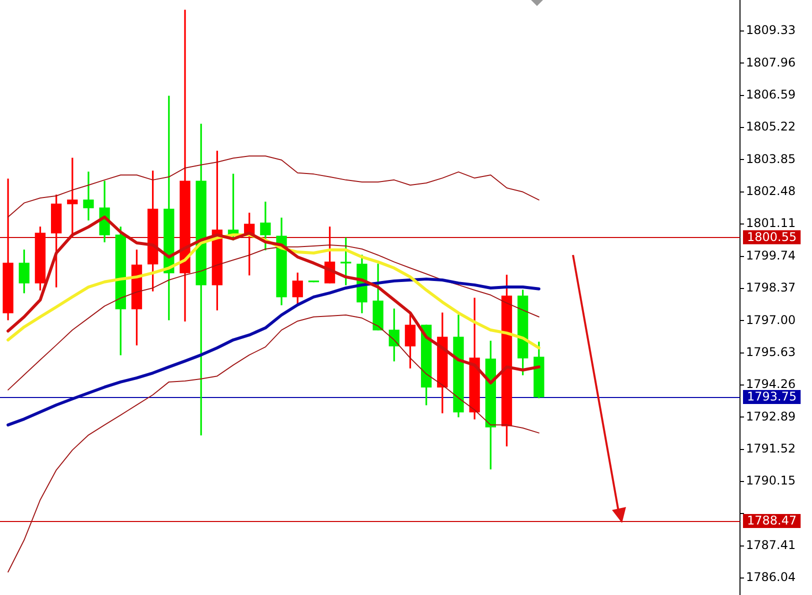 This screenshot has width=812, height=595. What do you see at coordinates (771, 384) in the screenshot?
I see `y-tick-label: 1794.26` at bounding box center [771, 384].